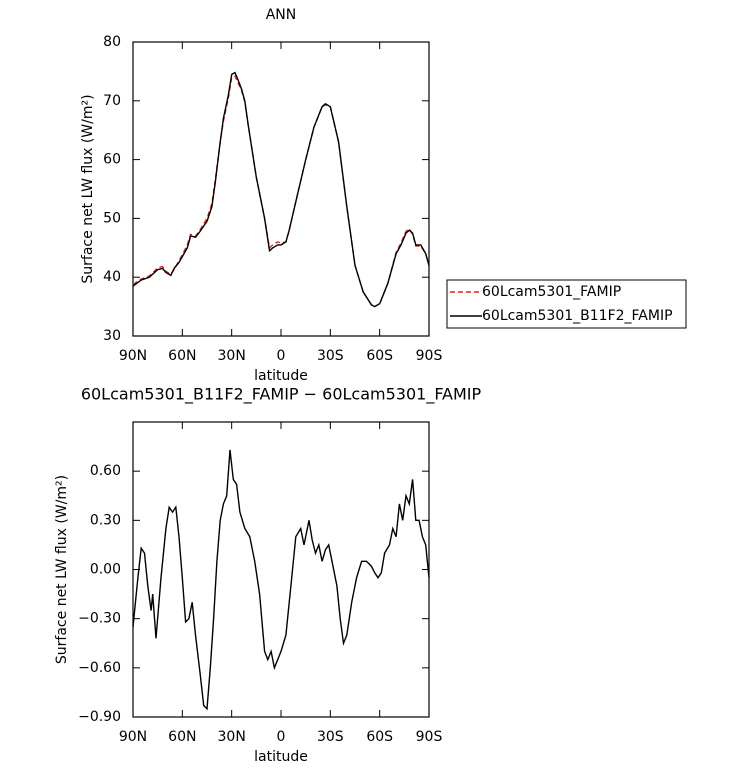  What do you see at coordinates (577, 316) in the screenshot?
I see `legend-label: 60Lcam5301_B11F2_FAMIP` at bounding box center [577, 316].